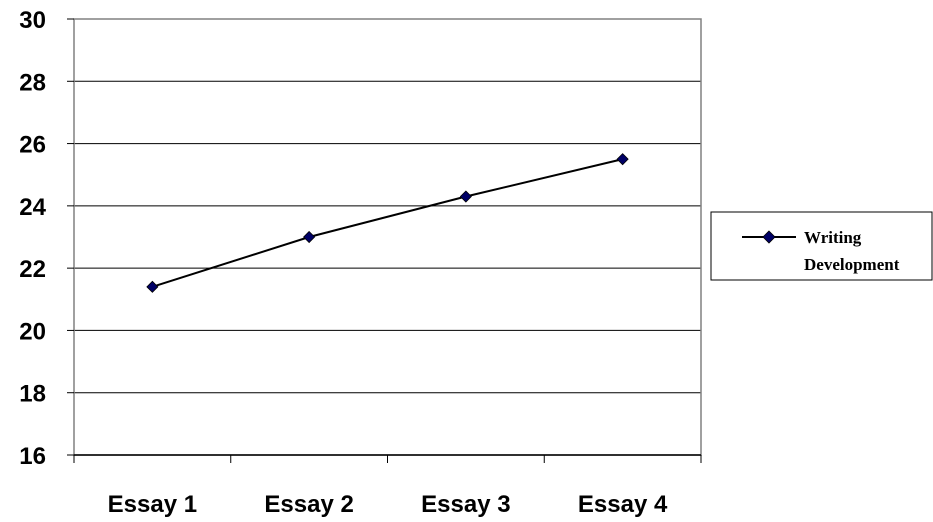 This screenshot has width=933, height=522. What do you see at coordinates (32, 394) in the screenshot?
I see `y-tick-label: 18` at bounding box center [32, 394].